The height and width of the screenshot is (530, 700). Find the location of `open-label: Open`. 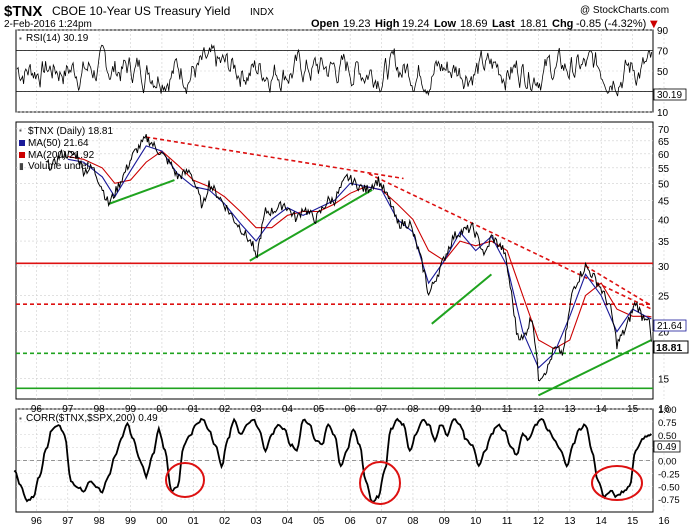

open-label: Open is located at coordinates (325, 24).